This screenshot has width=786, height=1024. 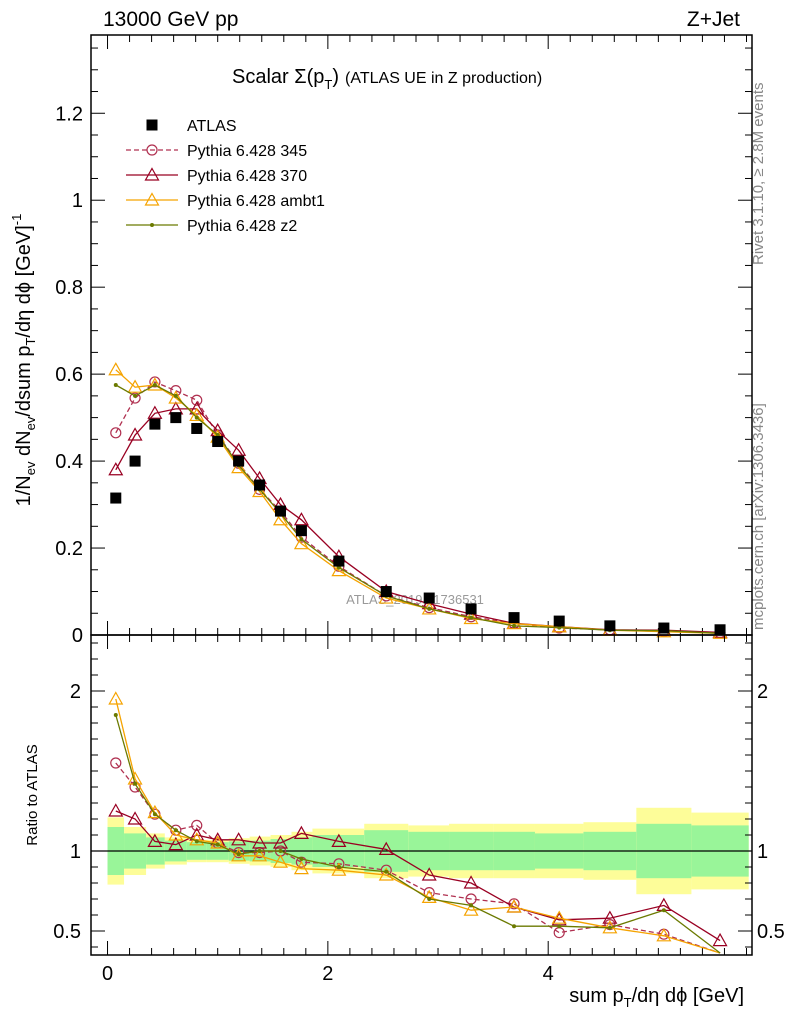 What do you see at coordinates (69, 114) in the screenshot?
I see `y-tick-label: 1.2` at bounding box center [69, 114].